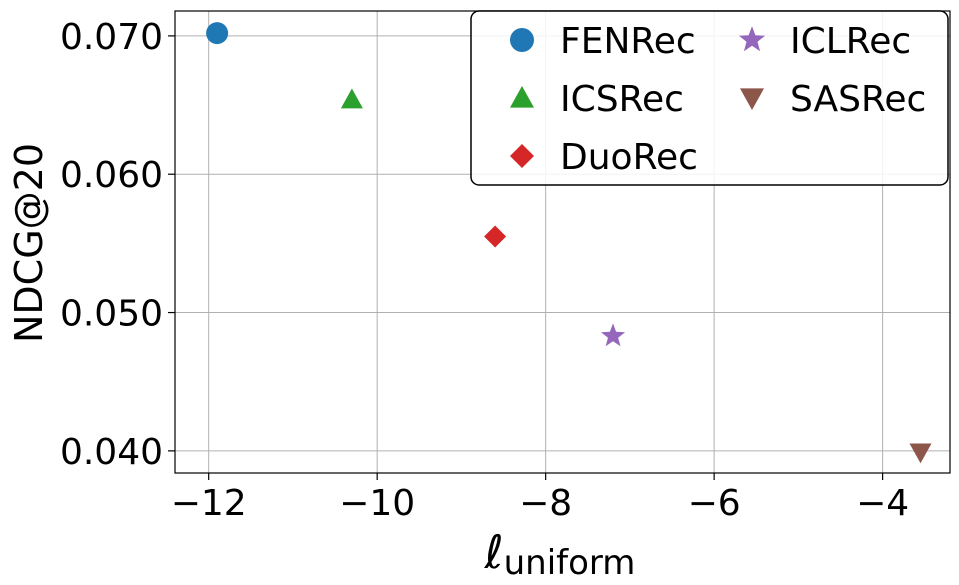  I want to click on legend-label-duorec: DuoRec, so click(629, 157).